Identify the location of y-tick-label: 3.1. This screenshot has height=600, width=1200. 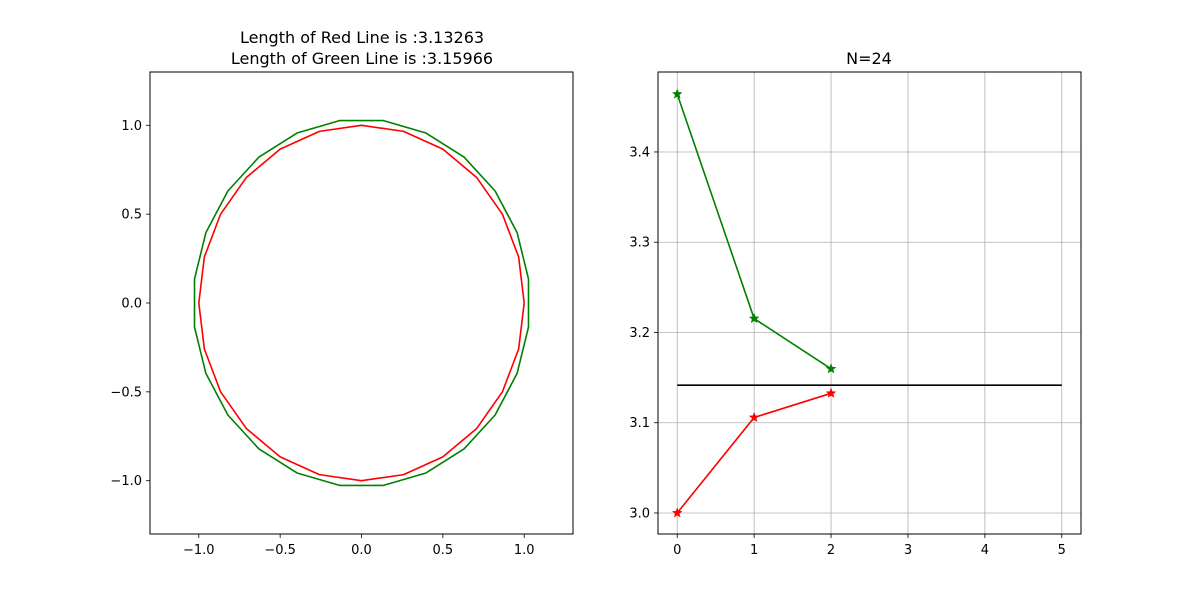
(639, 423).